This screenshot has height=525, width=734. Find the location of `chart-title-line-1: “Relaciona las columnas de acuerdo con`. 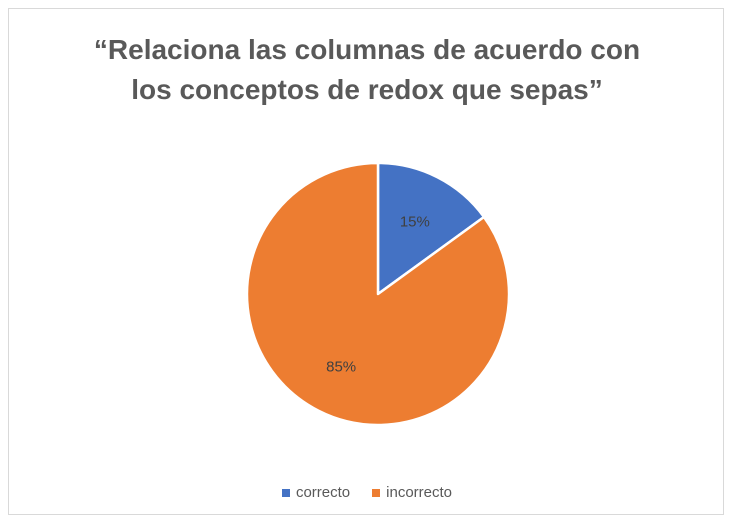

chart-title-line-1: “Relaciona las columnas de acuerdo con is located at coordinates (367, 49).